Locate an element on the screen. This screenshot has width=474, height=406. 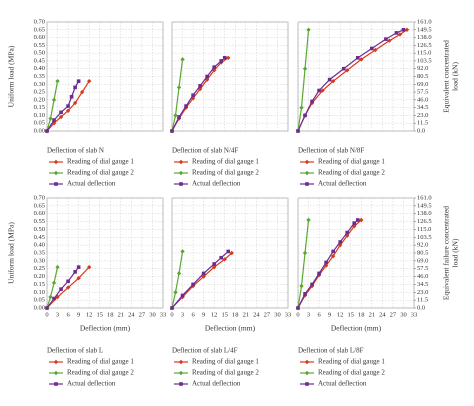
y2-tick-label: 115.0 is located at coordinates (424, 229).